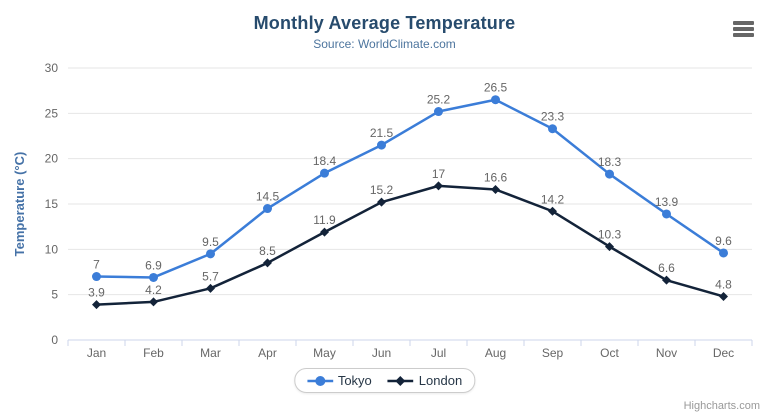 The height and width of the screenshot is (416, 769). I want to click on y-axis-label: 20, so click(52, 159).